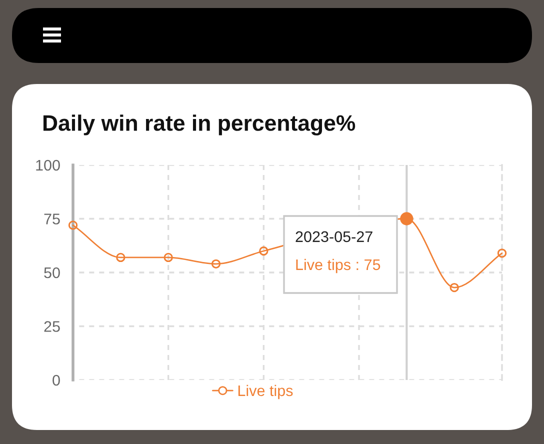  Describe the element at coordinates (338, 266) in the screenshot. I see `annotation: Live tips : 75` at that location.